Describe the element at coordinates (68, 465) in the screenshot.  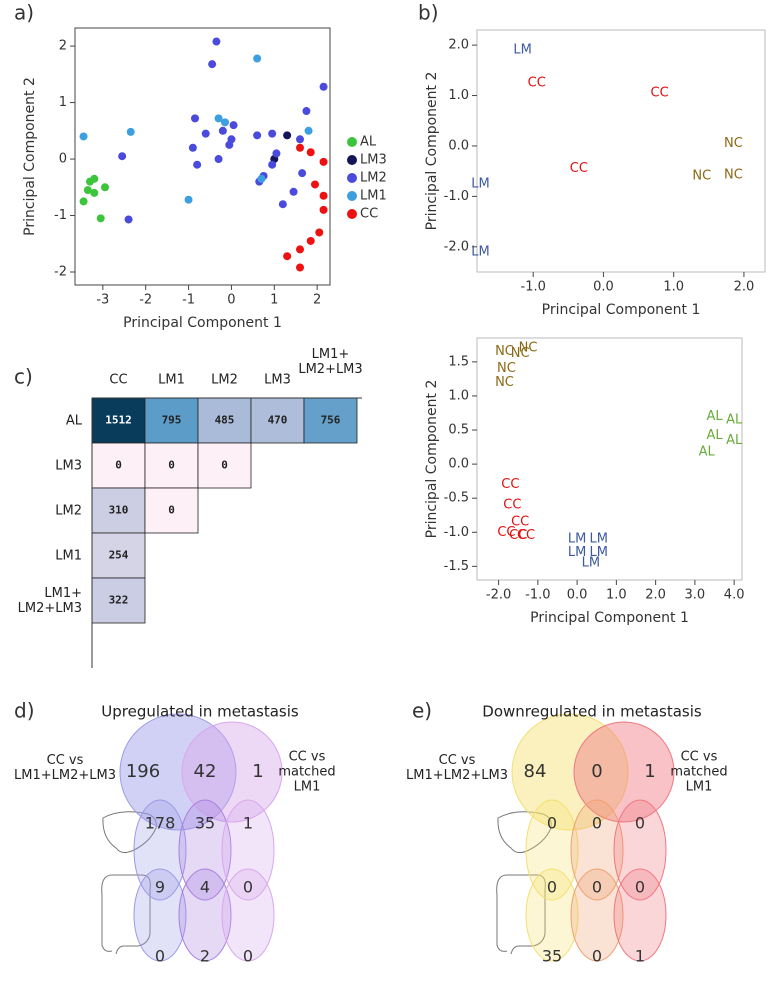
I see `row-label: LM3` at that location.